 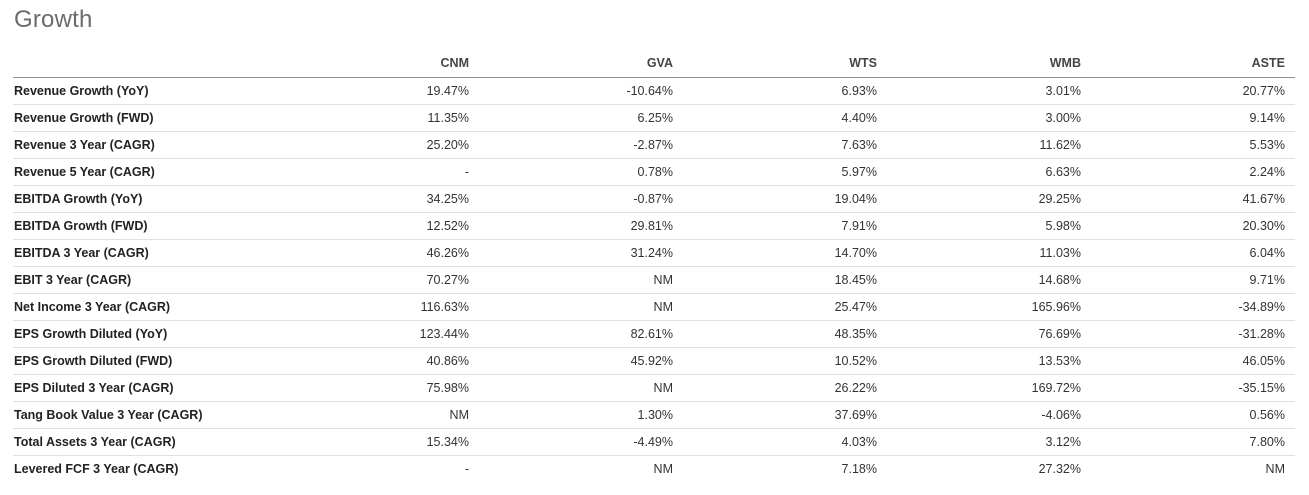 What do you see at coordinates (144, 145) in the screenshot?
I see `metric-label: Revenue 3 Year (CAGR)` at bounding box center [144, 145].